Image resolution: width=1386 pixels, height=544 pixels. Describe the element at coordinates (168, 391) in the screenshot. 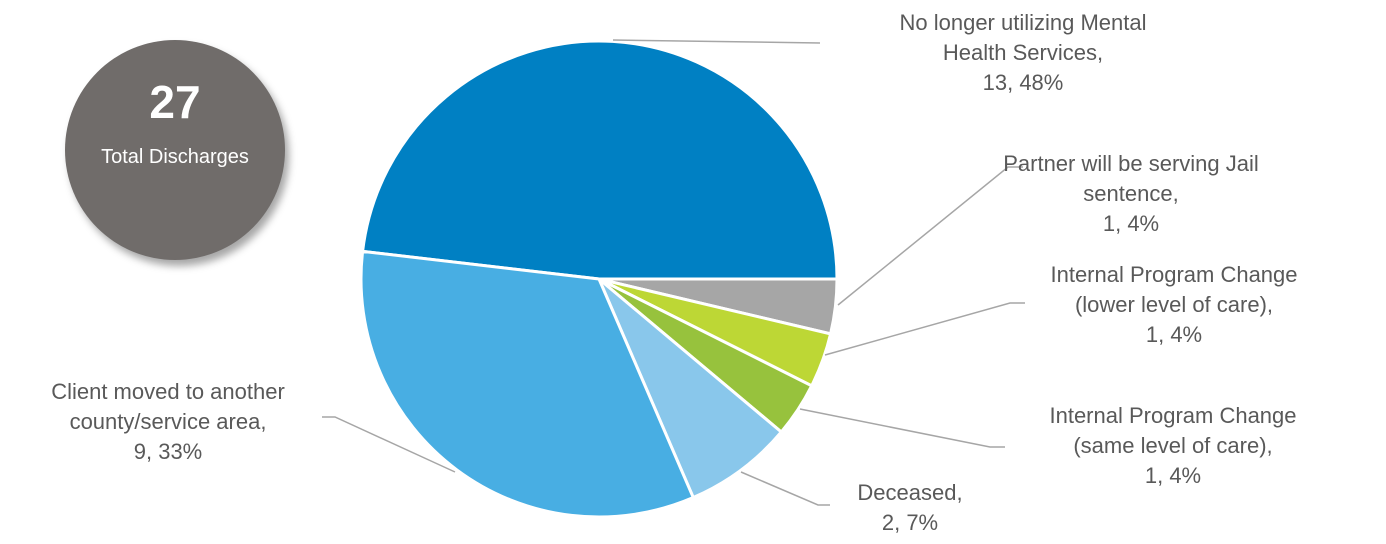

I see `slice-label-line: Client moved to another` at that location.